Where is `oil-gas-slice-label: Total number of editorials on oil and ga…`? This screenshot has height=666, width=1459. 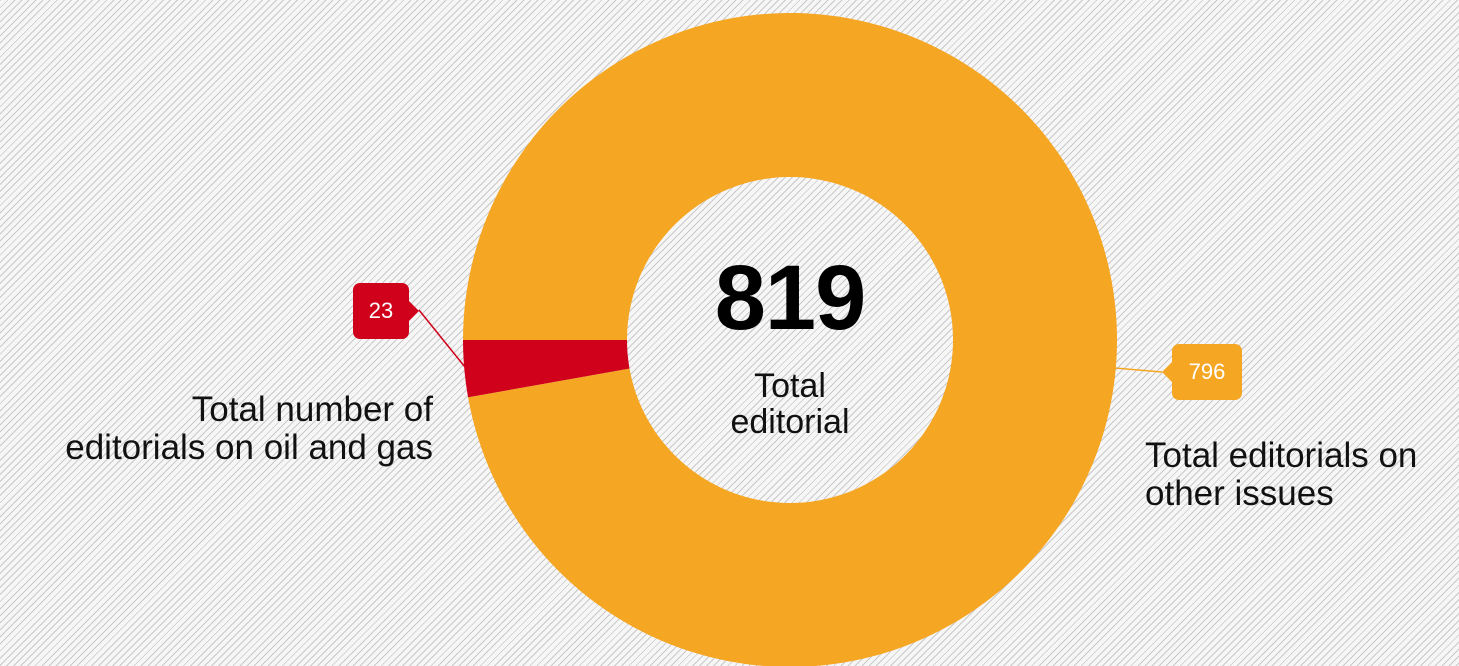
oil-gas-slice-label: Total number of editorials on oil and ga… is located at coordinates (216, 429).